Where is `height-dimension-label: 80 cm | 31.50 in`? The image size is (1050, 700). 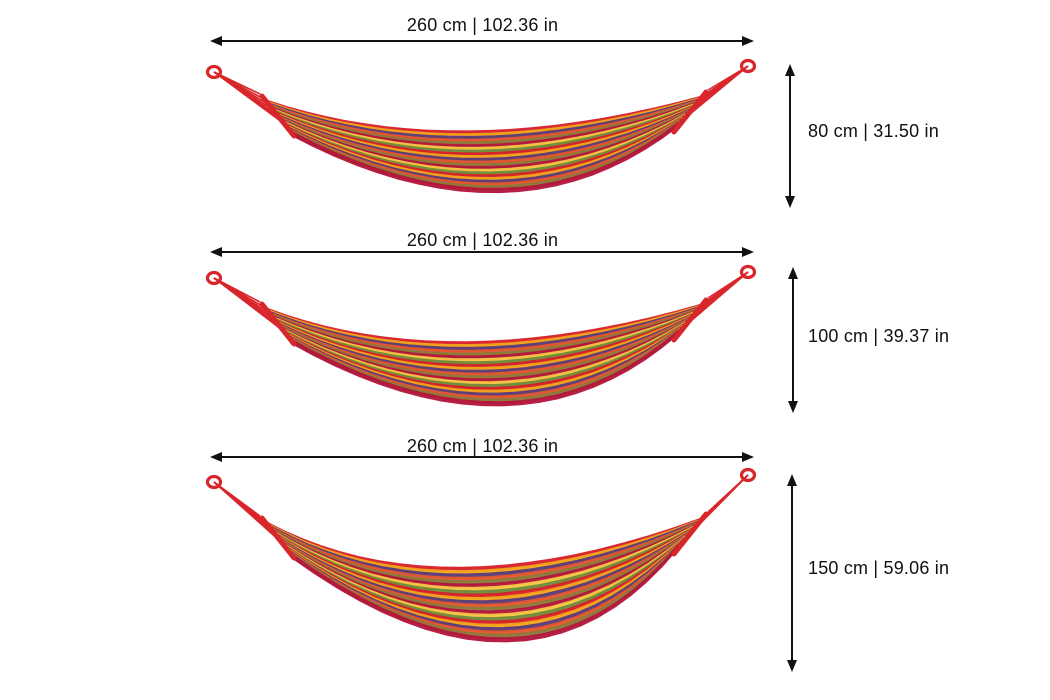
height-dimension-label: 80 cm | 31.50 in is located at coordinates (873, 131).